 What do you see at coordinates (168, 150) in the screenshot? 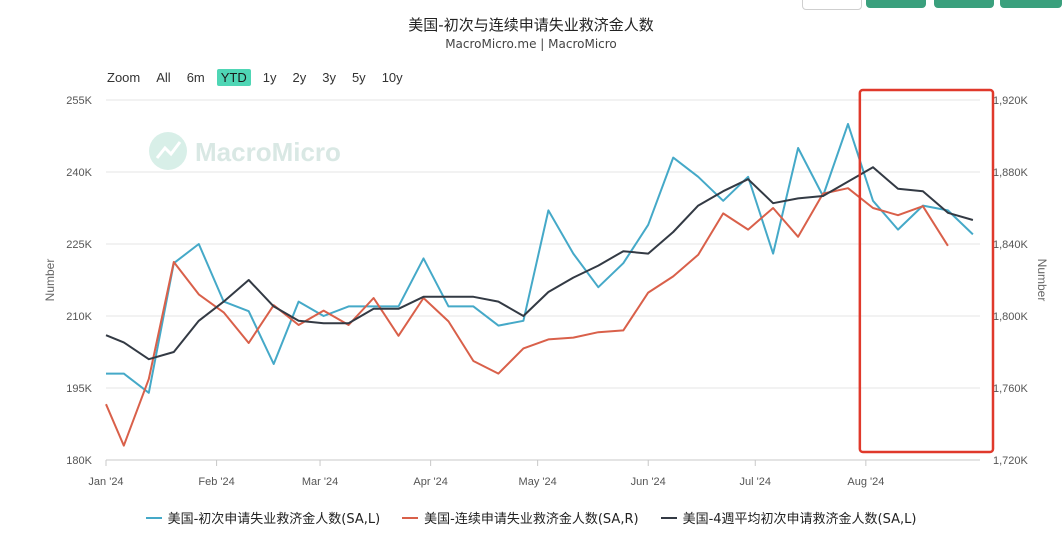
I see `watermark-logo-mark` at bounding box center [168, 150].